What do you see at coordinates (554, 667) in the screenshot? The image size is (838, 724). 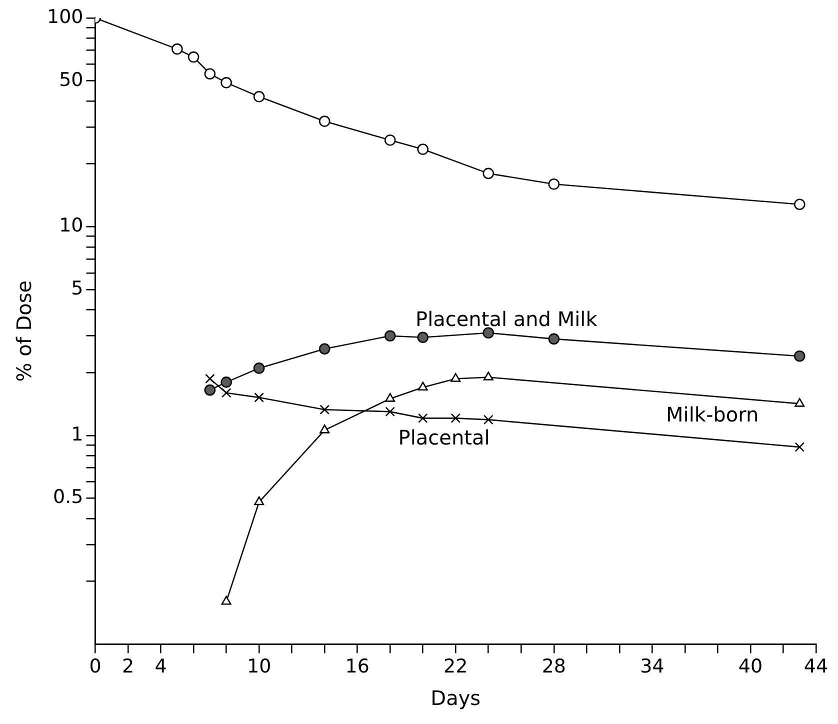 I see `x-tick-label: 28` at bounding box center [554, 667].